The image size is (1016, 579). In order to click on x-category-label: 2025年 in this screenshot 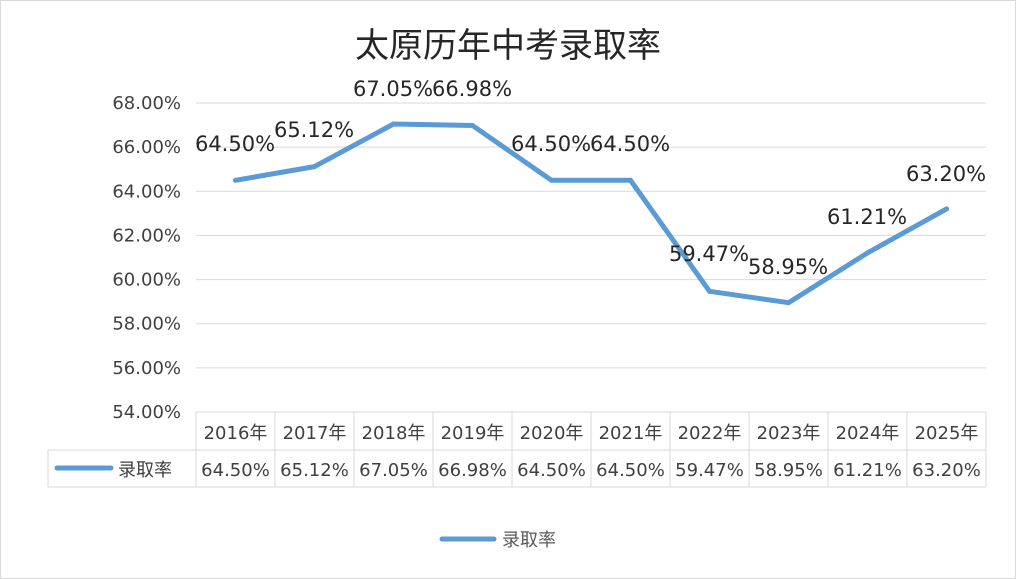, I will do `click(947, 433)`.